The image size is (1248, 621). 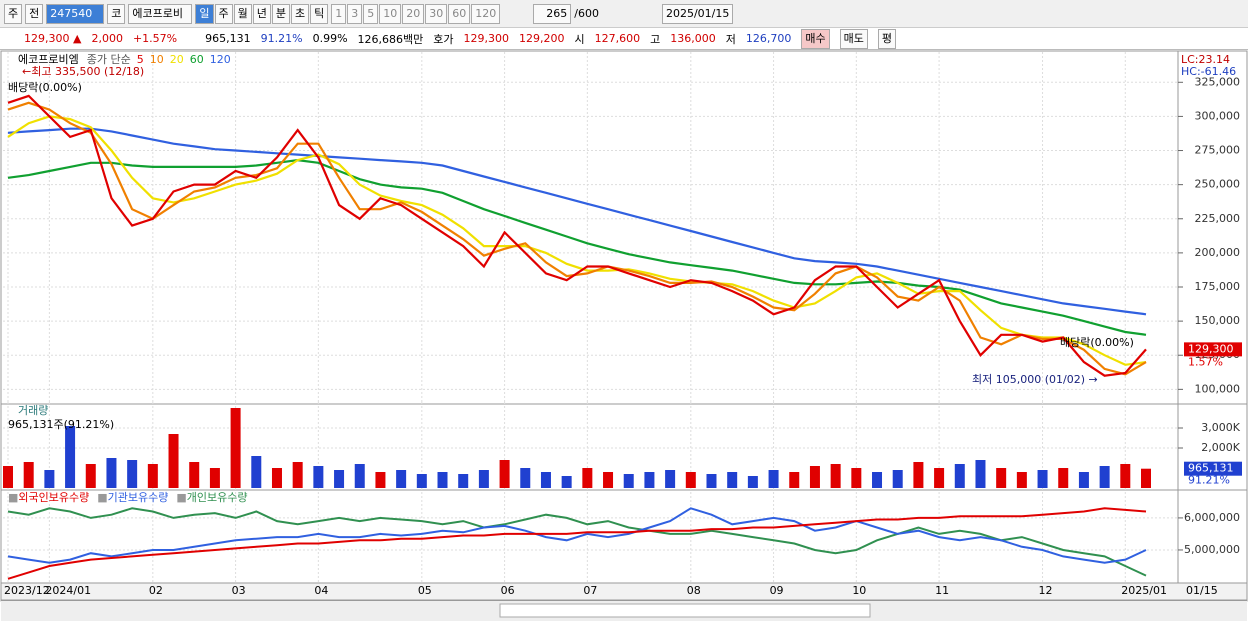 What do you see at coordinates (390, 13) in the screenshot?
I see `interval-button: 10` at bounding box center [390, 13].